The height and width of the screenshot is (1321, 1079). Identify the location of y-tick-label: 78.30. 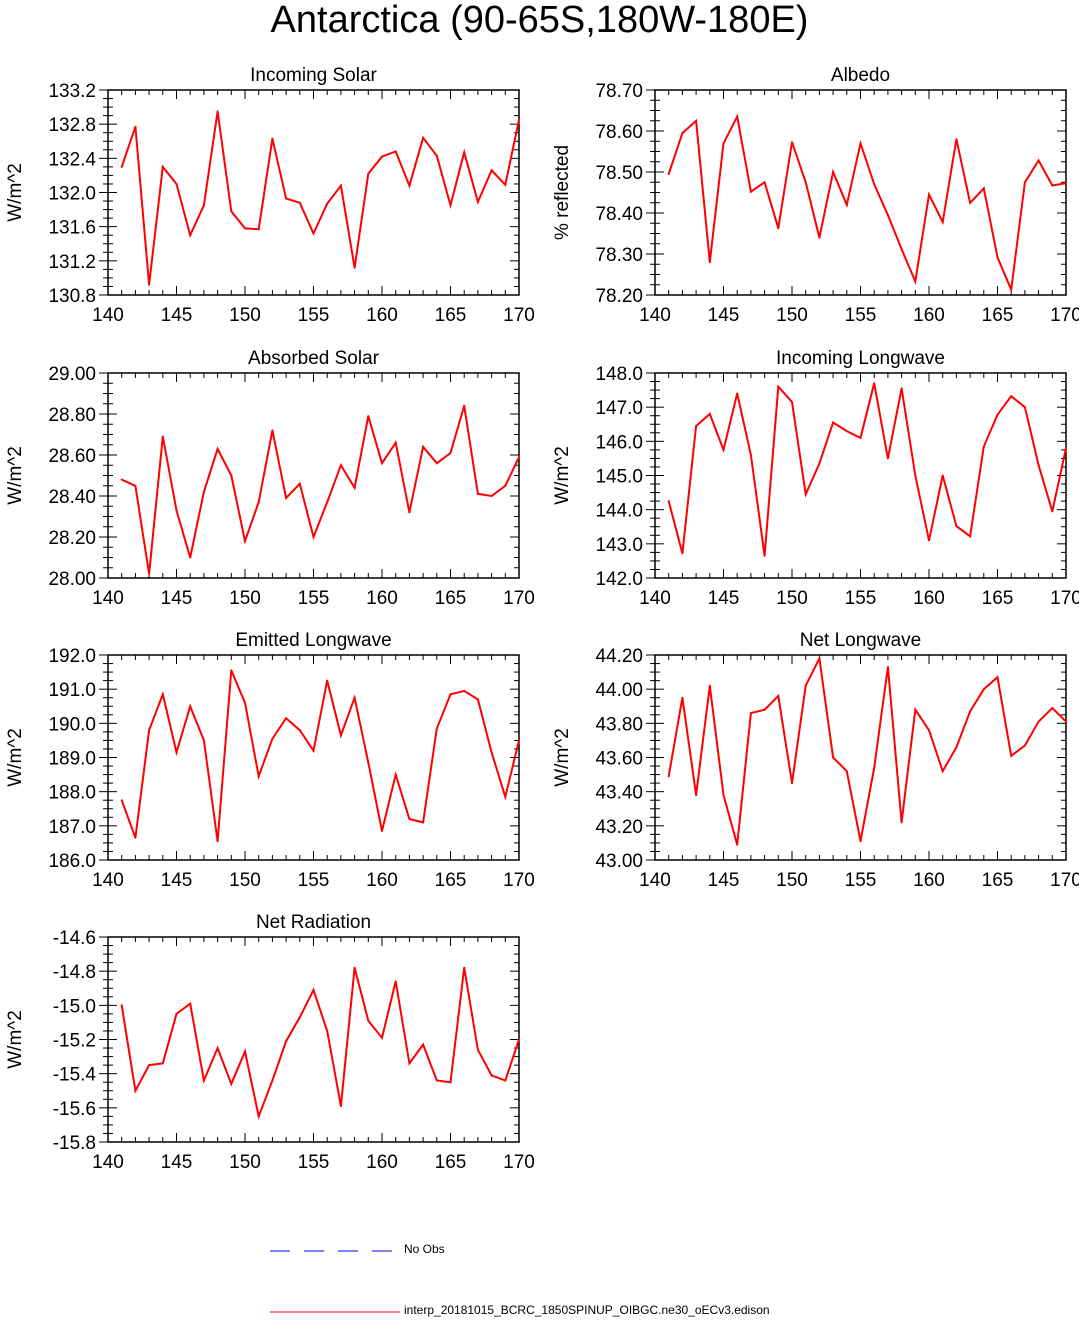
(619, 255).